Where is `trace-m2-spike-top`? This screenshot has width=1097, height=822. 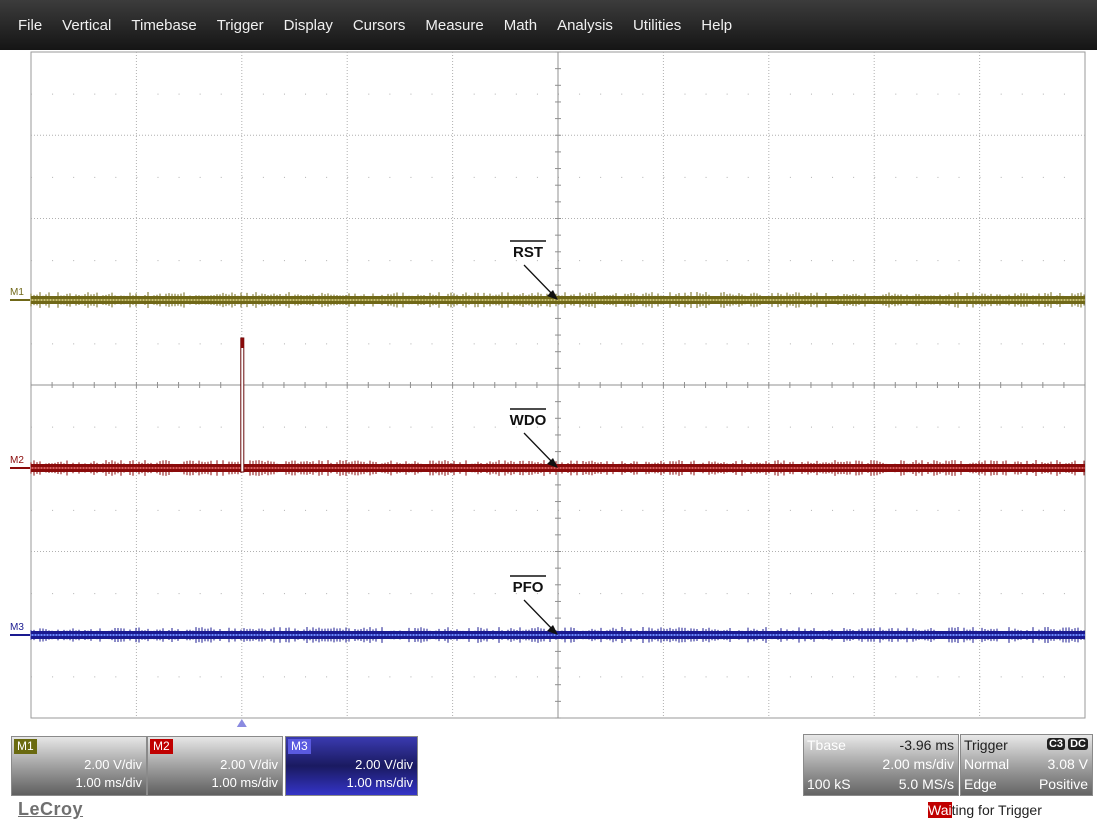
trace-m2-spike-top is located at coordinates (242, 343).